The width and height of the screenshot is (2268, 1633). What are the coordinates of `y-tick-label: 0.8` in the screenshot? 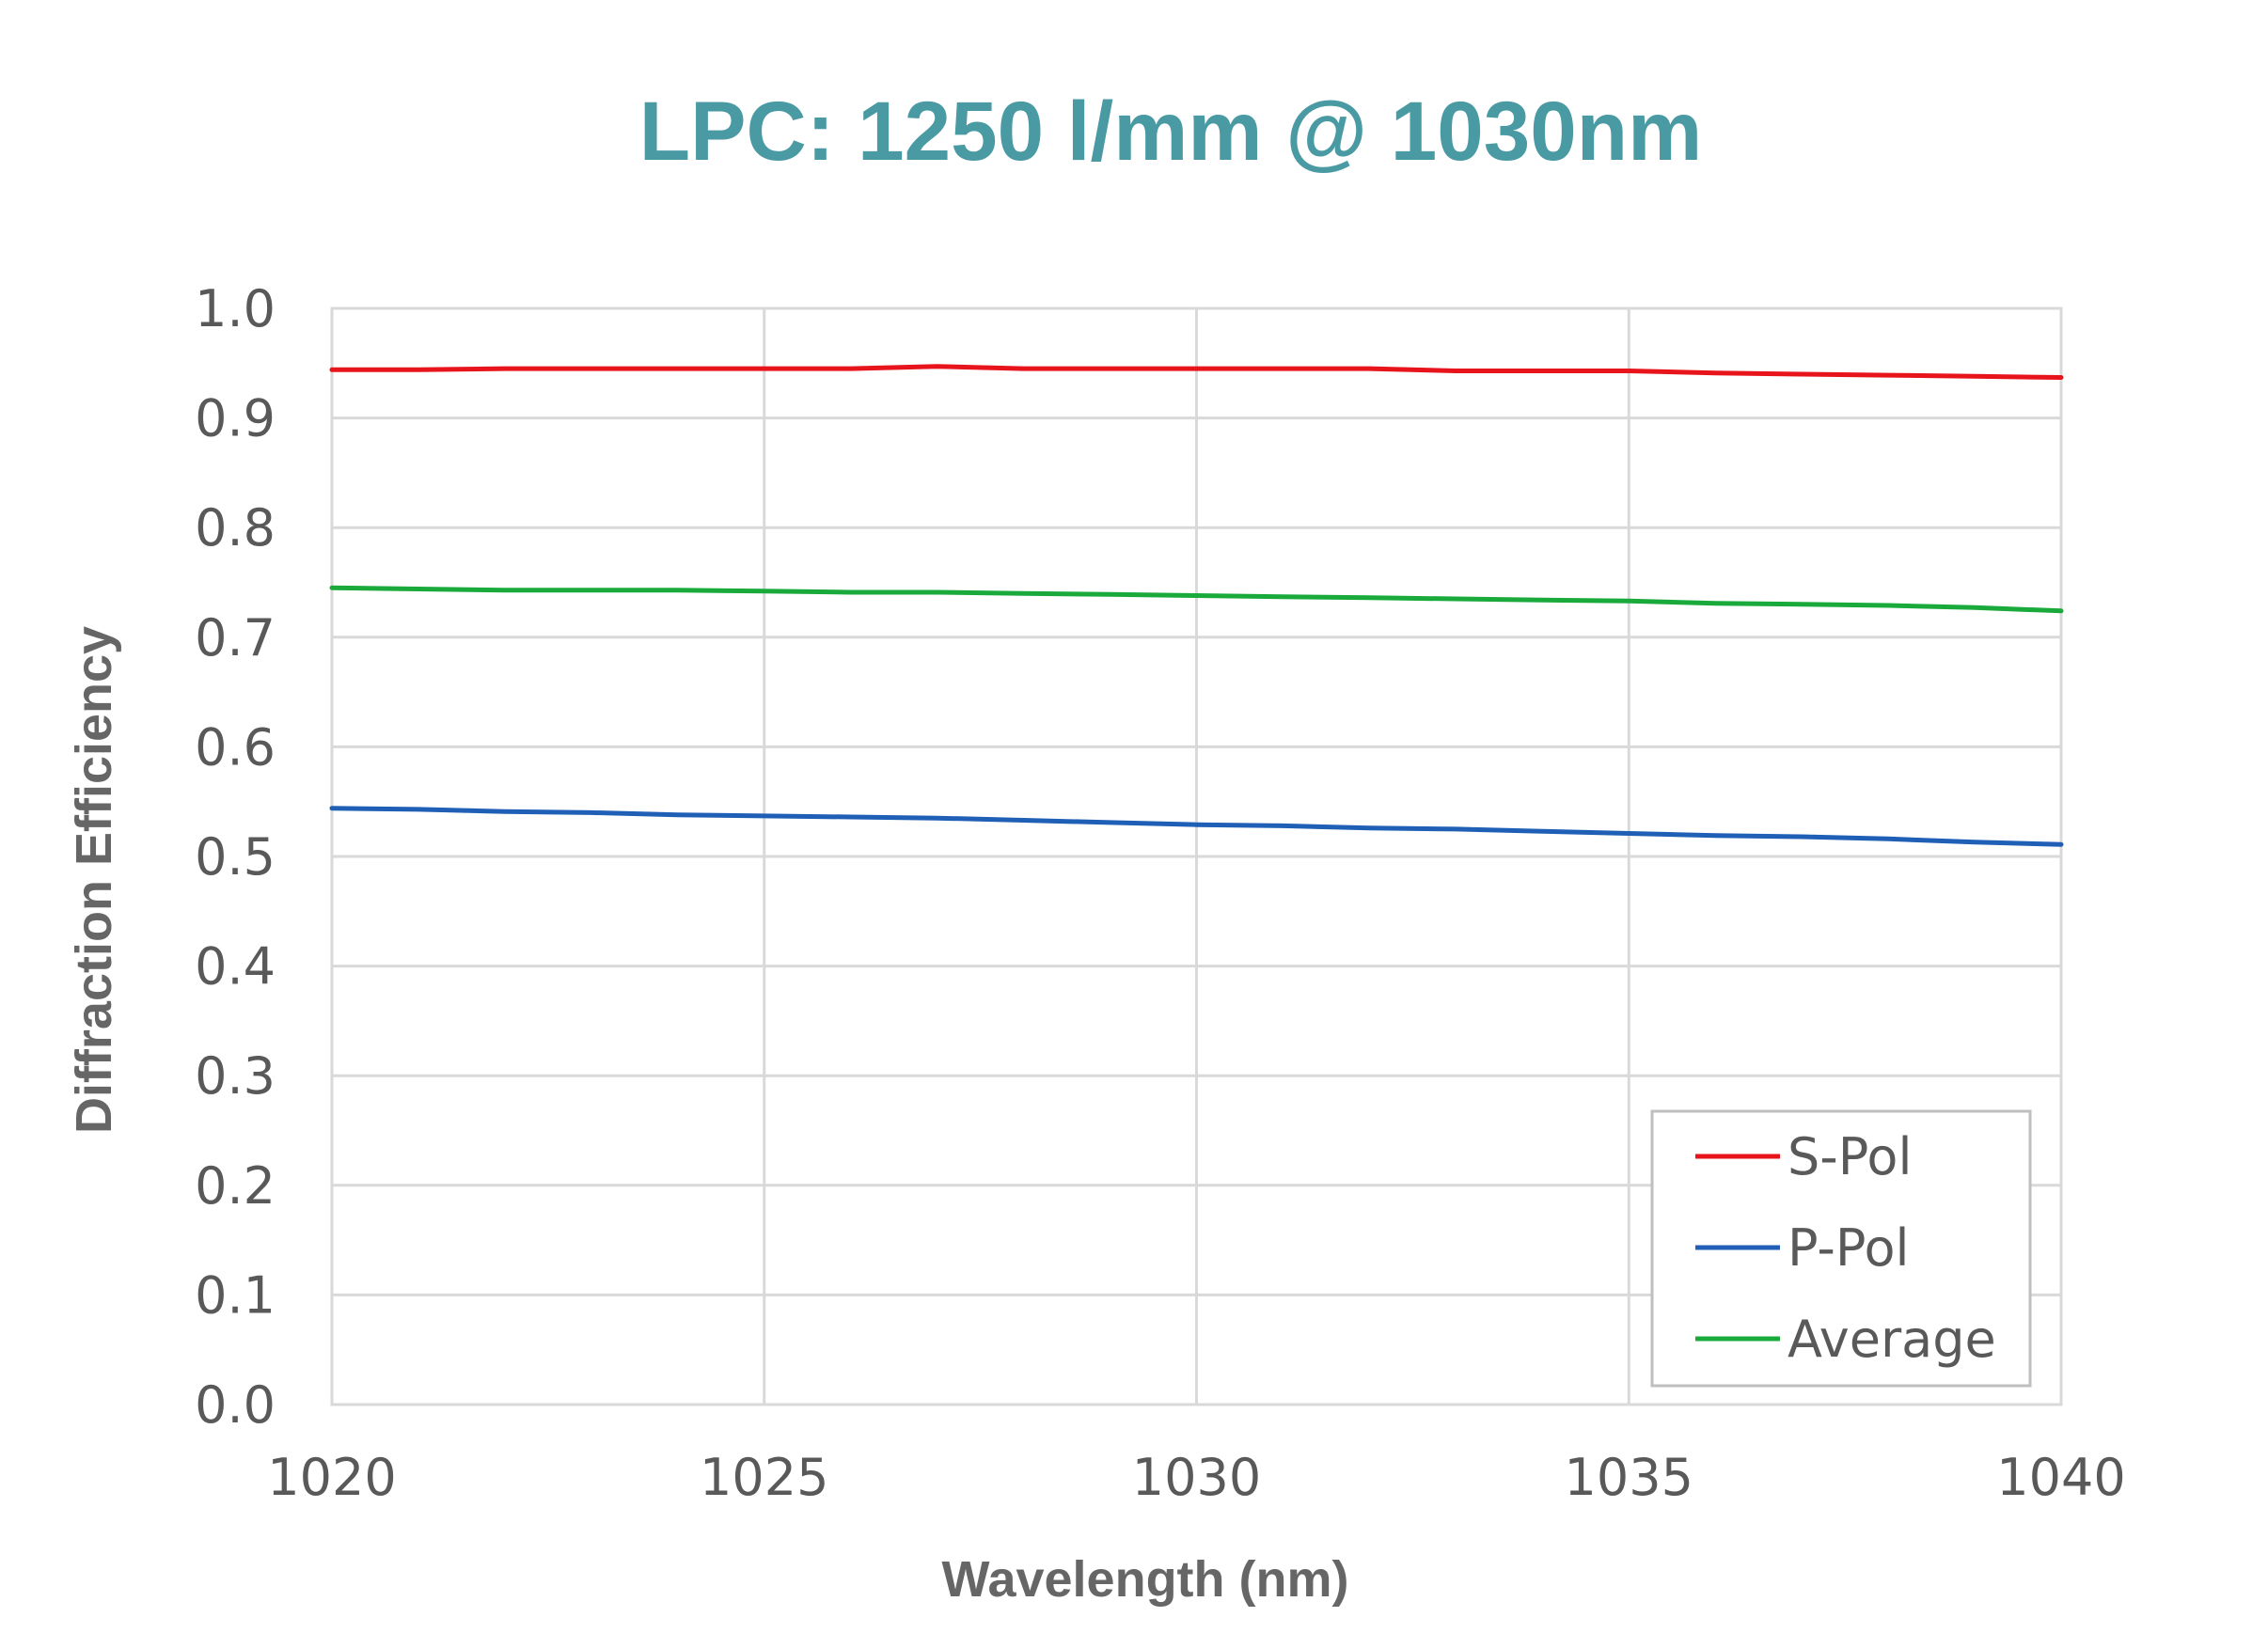 It's located at (236, 527).